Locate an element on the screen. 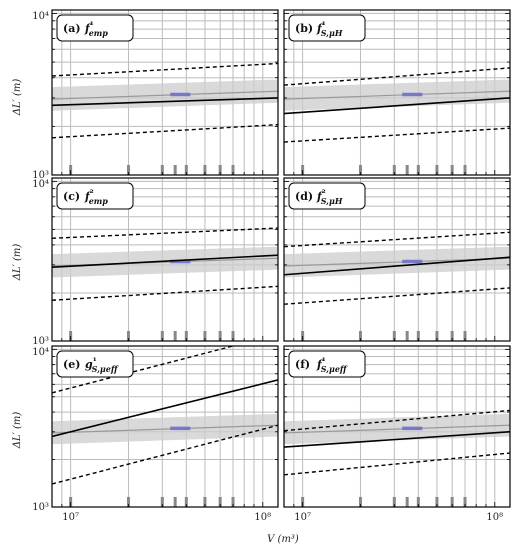 This screenshot has width=516, height=550. panel-label: (a) is located at coordinates (72, 28).